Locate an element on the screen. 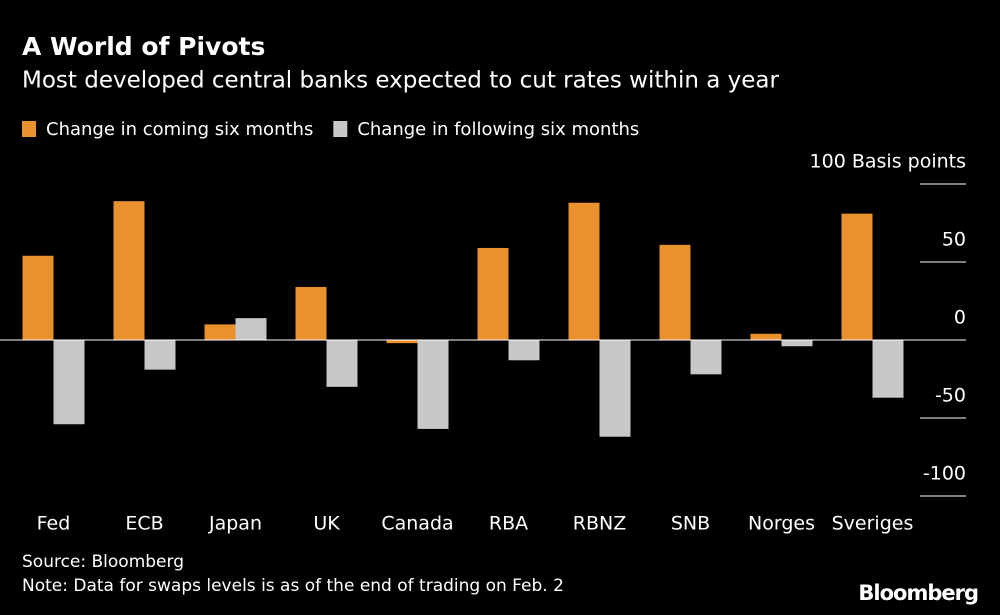 The width and height of the screenshot is (1000, 615). x-tick-label: Canada is located at coordinates (417, 524).